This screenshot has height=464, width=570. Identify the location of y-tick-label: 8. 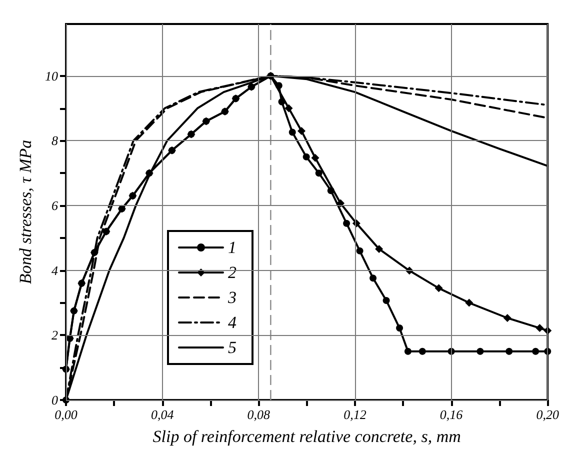
(55, 140).